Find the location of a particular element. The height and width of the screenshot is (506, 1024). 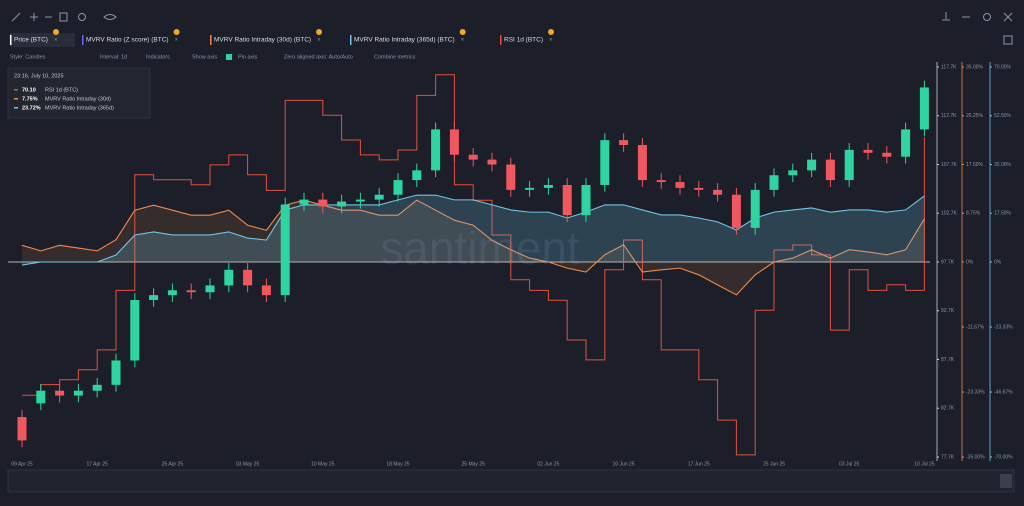

tab-label: Price (BTC) is located at coordinates (31, 40).